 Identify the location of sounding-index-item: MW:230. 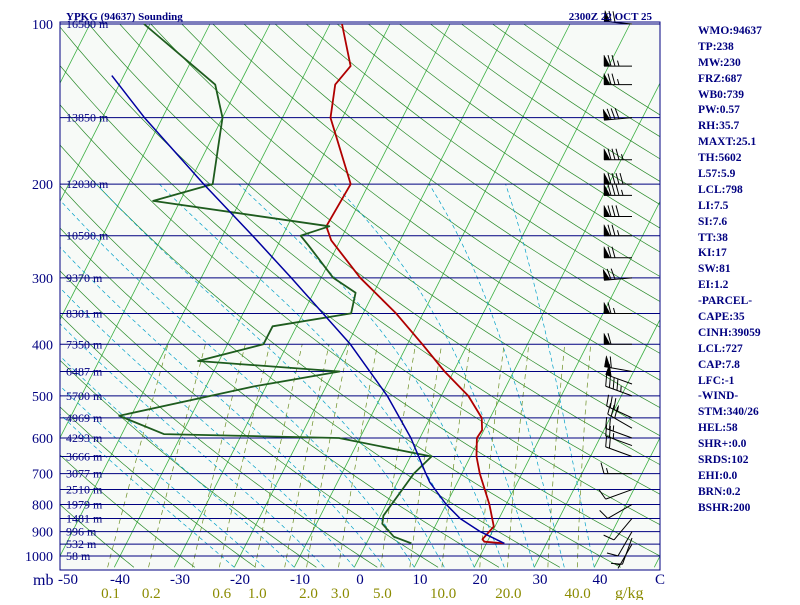
(748, 64).